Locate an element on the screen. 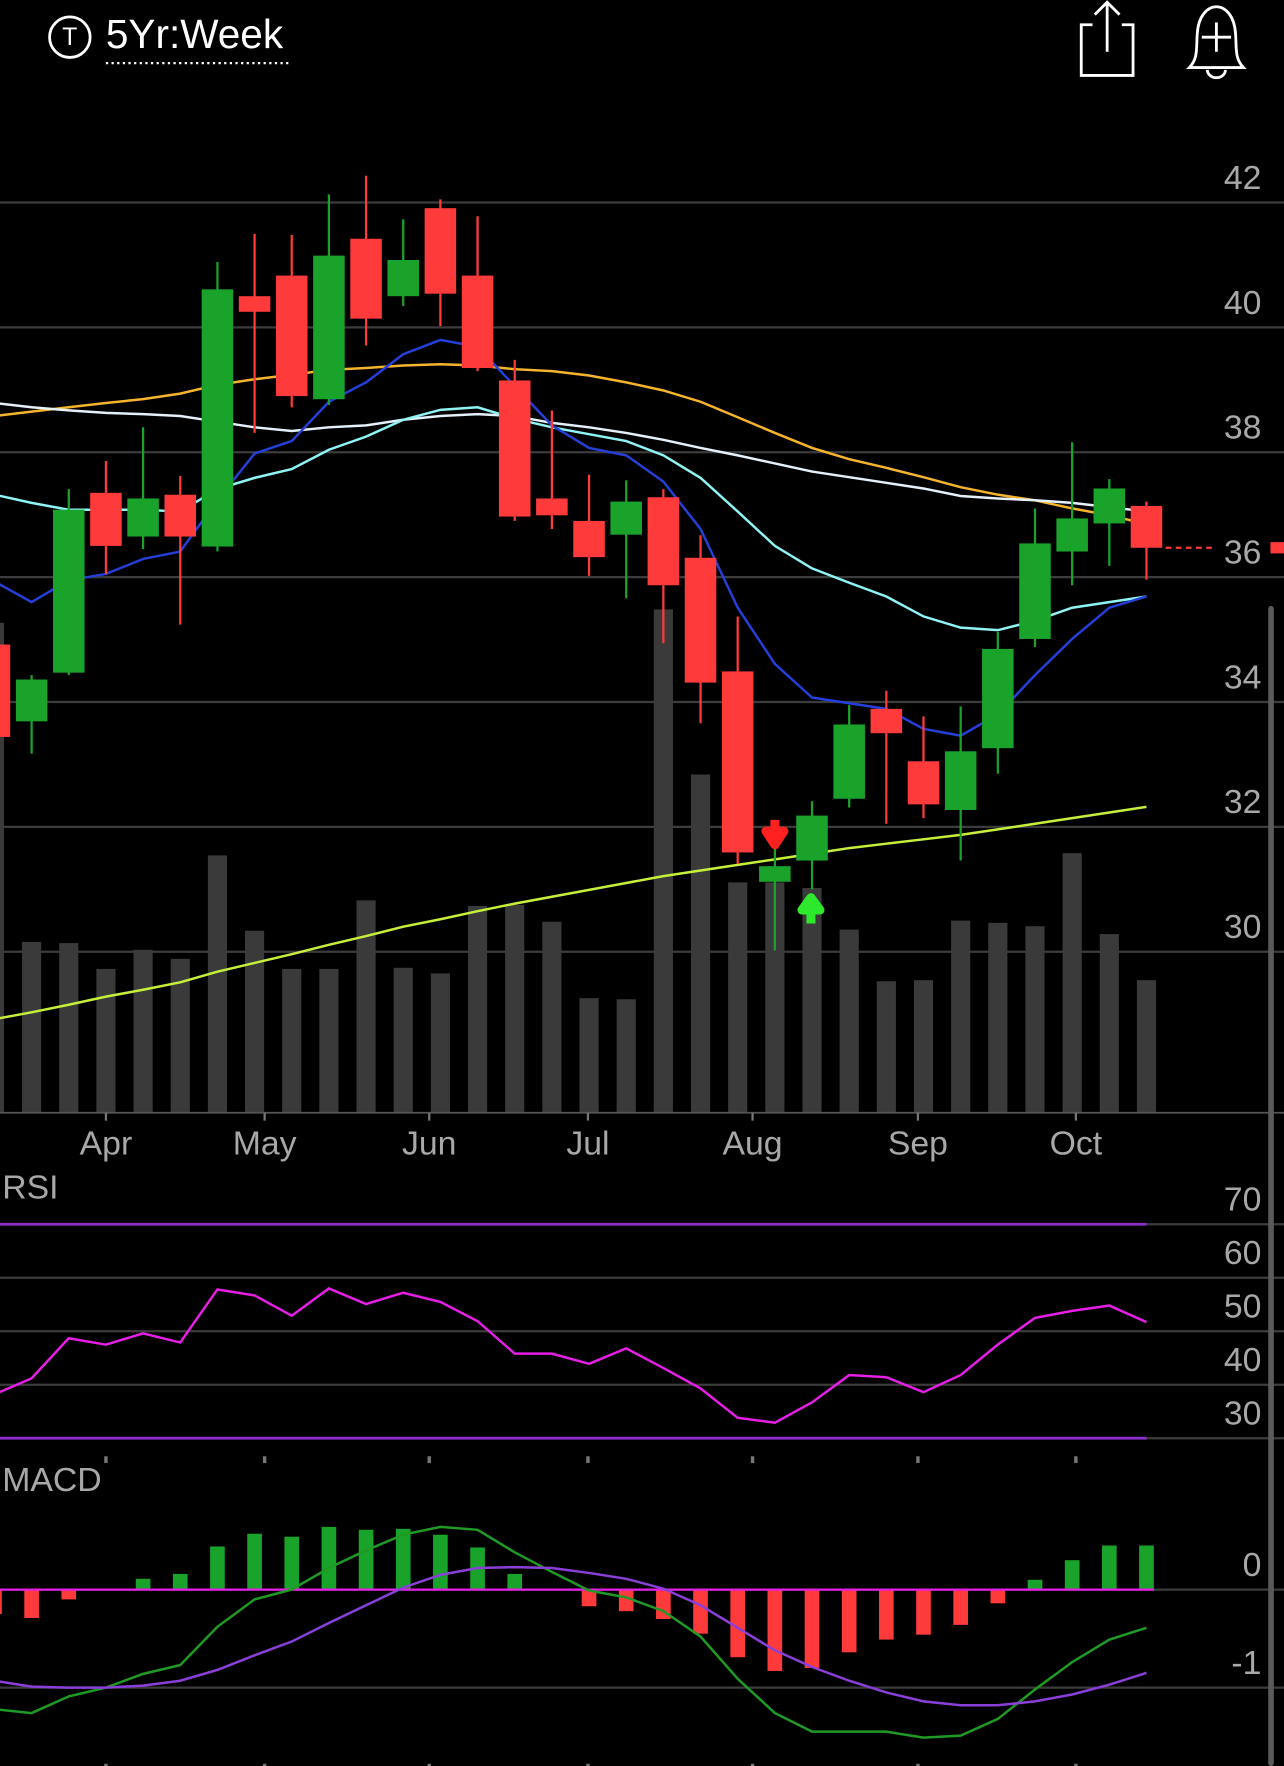 Image resolution: width=1284 pixels, height=1766 pixels. y-tick-label: 32 is located at coordinates (1243, 802).